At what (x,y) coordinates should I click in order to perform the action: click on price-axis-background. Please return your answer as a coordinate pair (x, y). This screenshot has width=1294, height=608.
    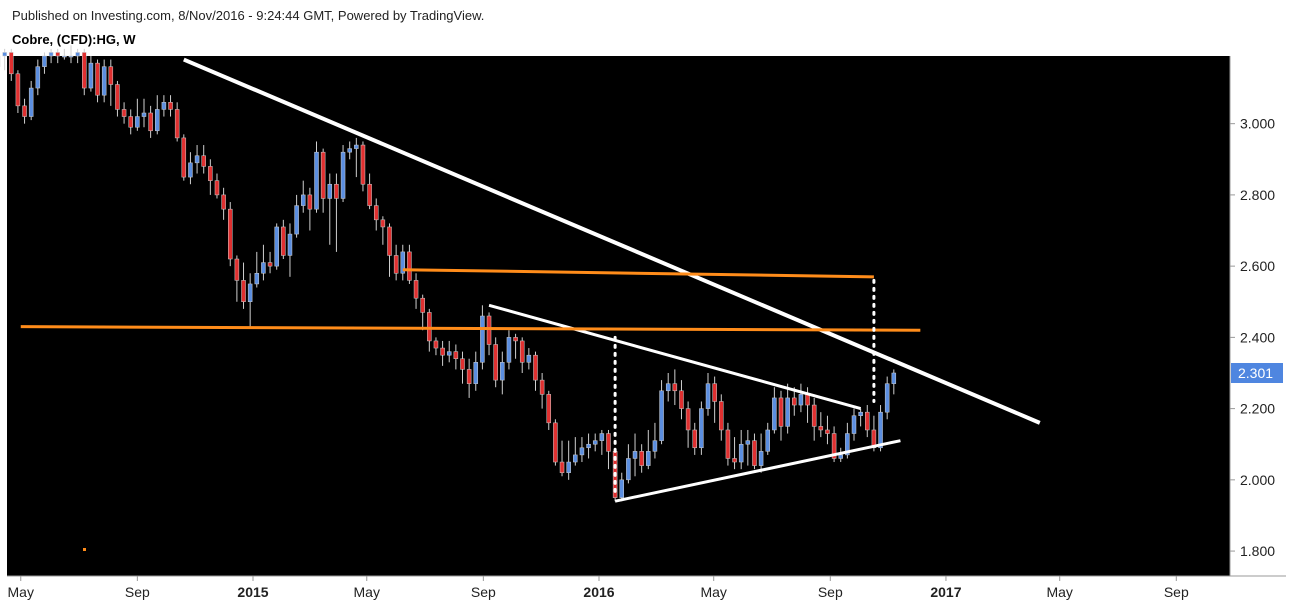
    Looking at the image, I should click on (1258, 316).